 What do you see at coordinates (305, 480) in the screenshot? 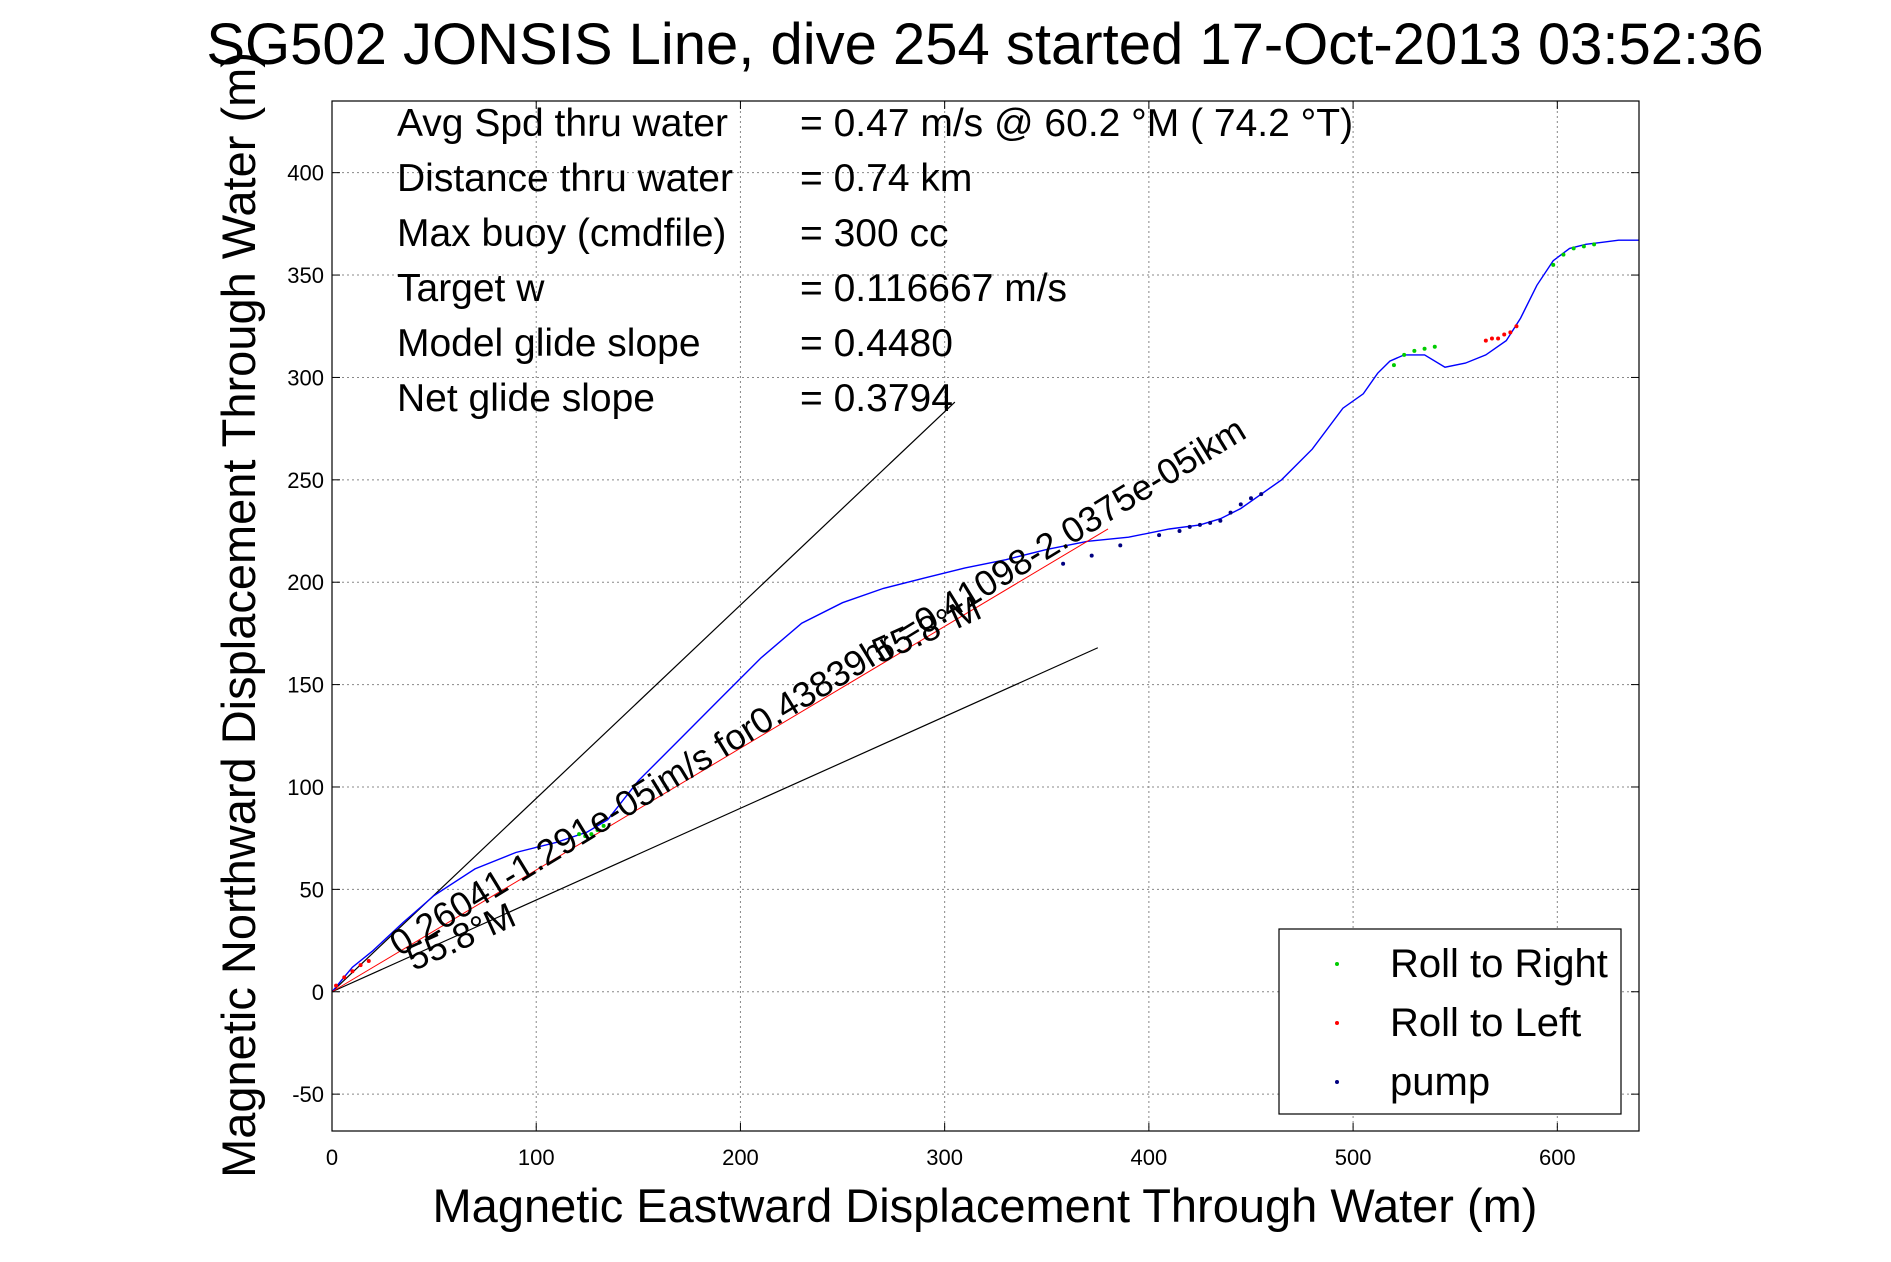
I see `y-tick-label: 250` at bounding box center [305, 480].